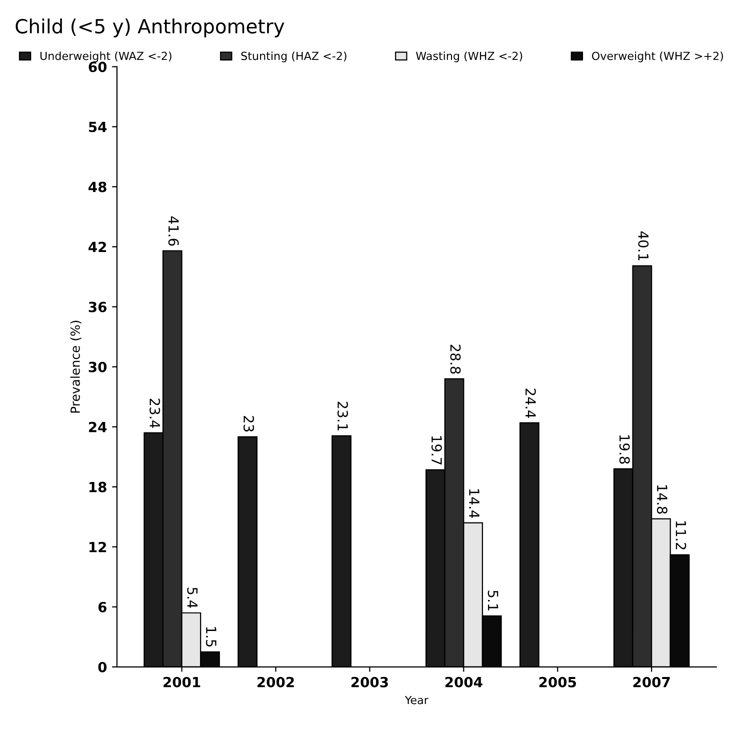 This screenshot has width=731, height=741. Describe the element at coordinates (293, 56) in the screenshot. I see `legend-label: Stunting (HAZ <-2)` at that location.